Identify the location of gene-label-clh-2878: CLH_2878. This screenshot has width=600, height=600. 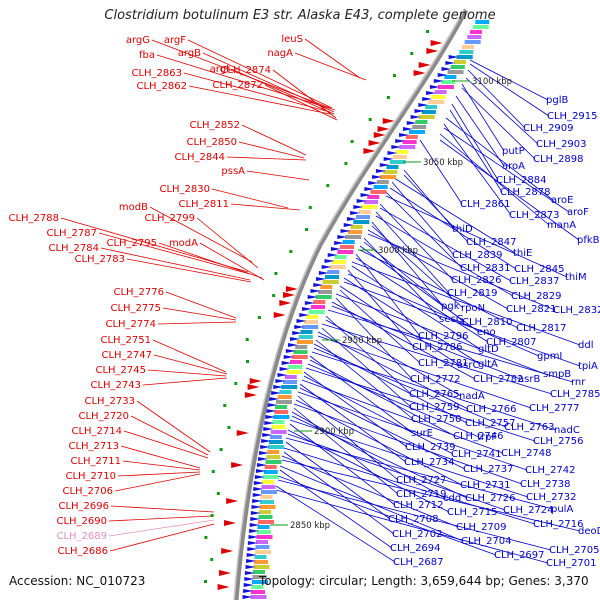
(525, 192).